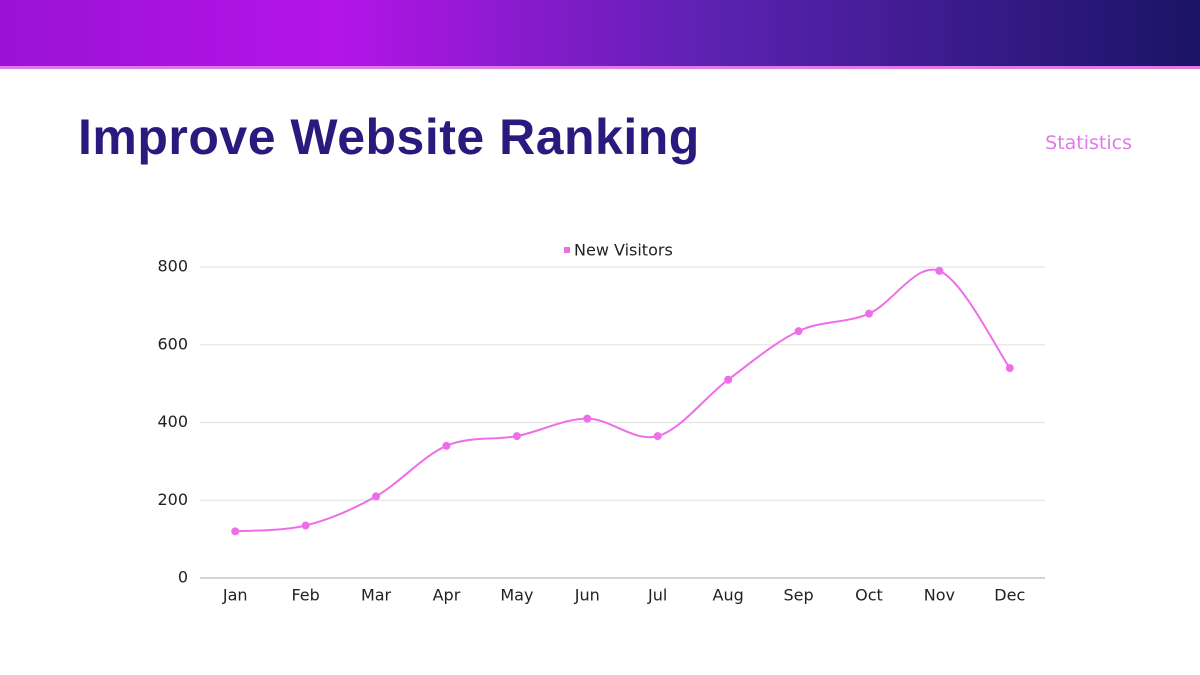 The height and width of the screenshot is (675, 1200). I want to click on x-tick-label: Mar, so click(376, 595).